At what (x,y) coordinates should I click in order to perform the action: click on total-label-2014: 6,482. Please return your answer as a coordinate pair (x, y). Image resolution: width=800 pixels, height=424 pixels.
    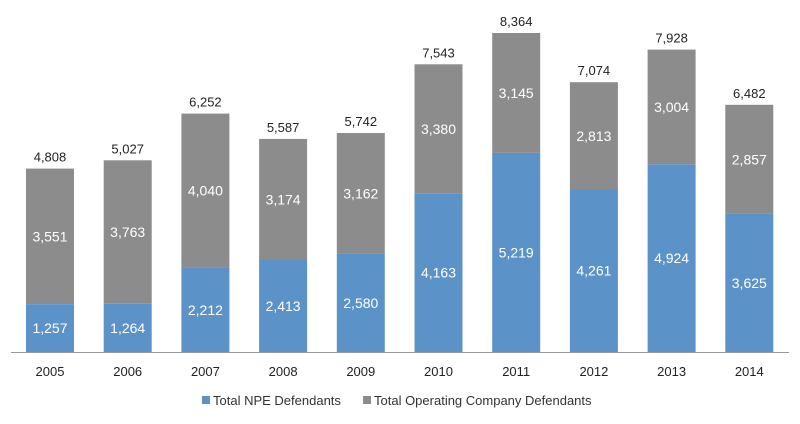
    Looking at the image, I should click on (749, 93).